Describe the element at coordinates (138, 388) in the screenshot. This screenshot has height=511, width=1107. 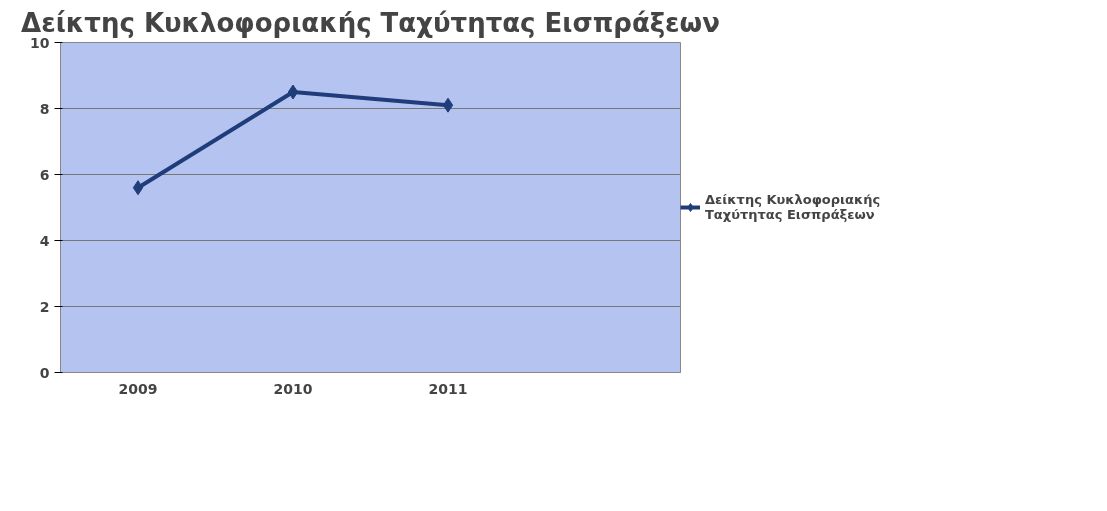
I see `x-tick-label: 2009` at that location.